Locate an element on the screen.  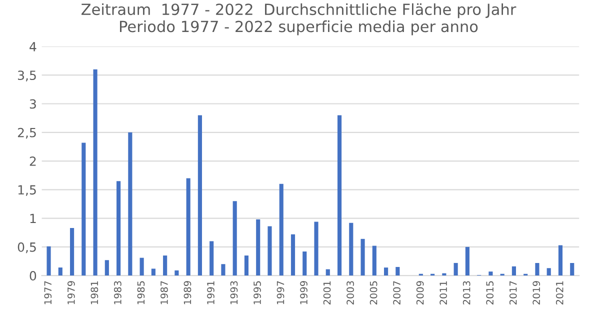
x-tick-label: 2019 is located at coordinates (536, 292).